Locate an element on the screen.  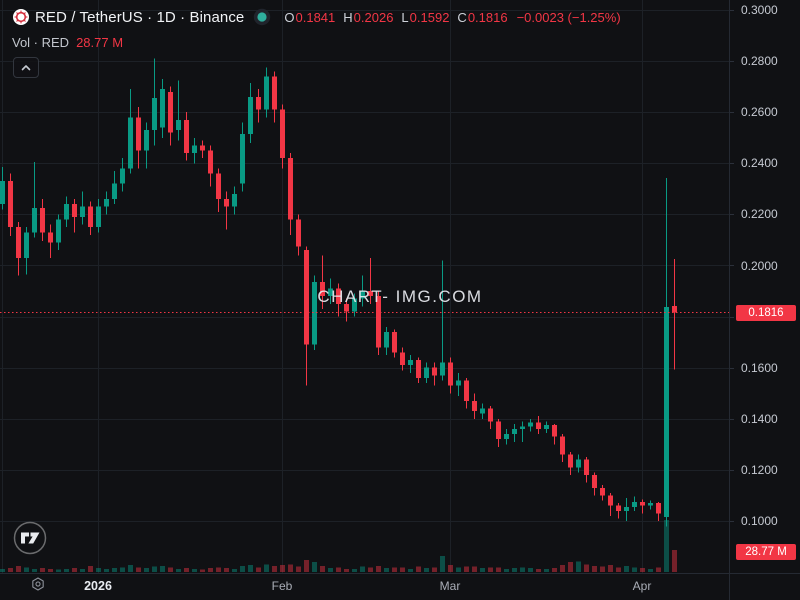
volume-indicator-label: Vol · RED is located at coordinates (41, 42).